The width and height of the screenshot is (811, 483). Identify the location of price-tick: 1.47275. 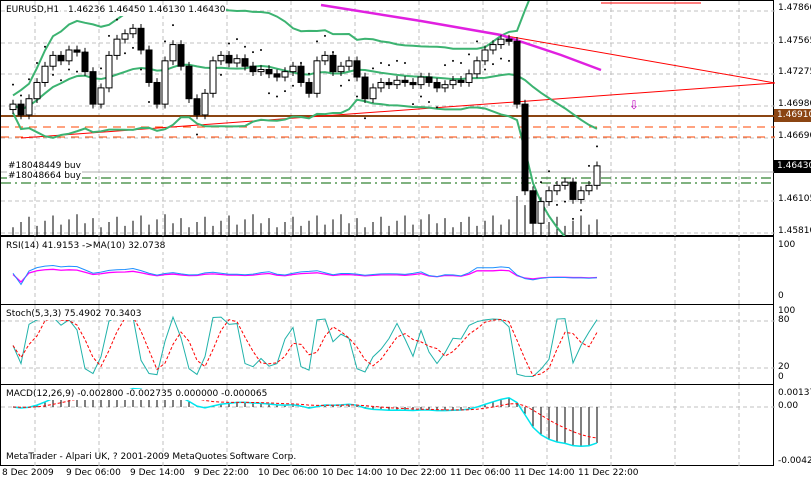
(794, 72).